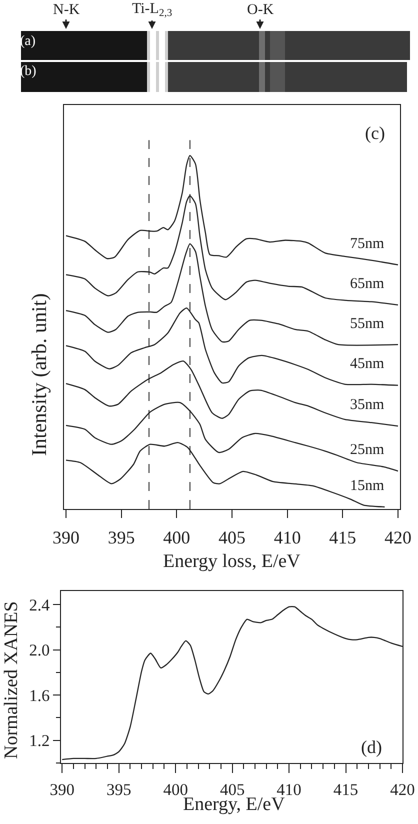  I want to click on y-axis-title: Normalized XANES, so click(11, 680).